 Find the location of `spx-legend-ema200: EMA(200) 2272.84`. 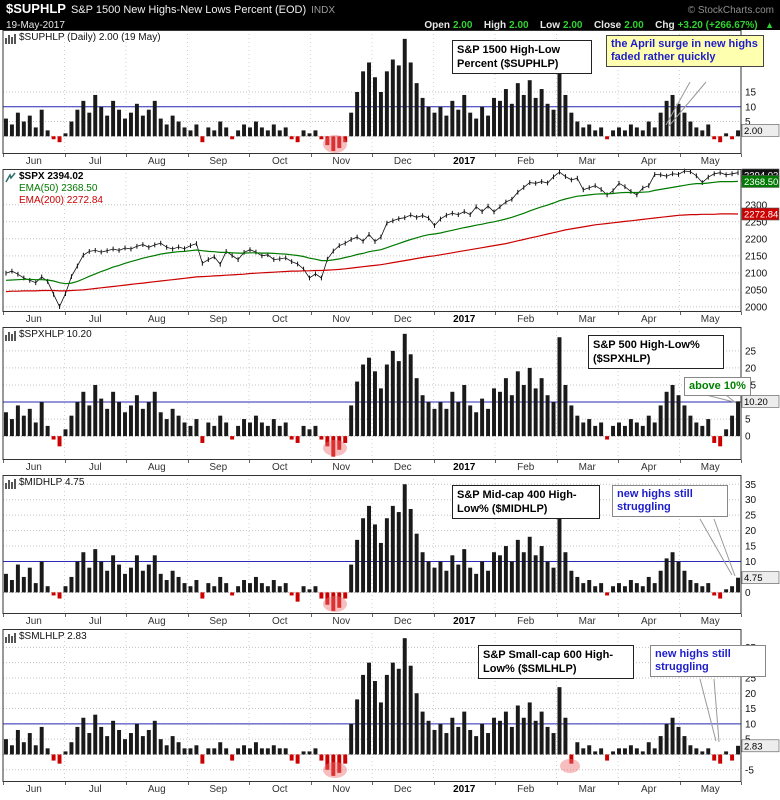

spx-legend-ema200: EMA(200) 2272.84 is located at coordinates (61, 200).